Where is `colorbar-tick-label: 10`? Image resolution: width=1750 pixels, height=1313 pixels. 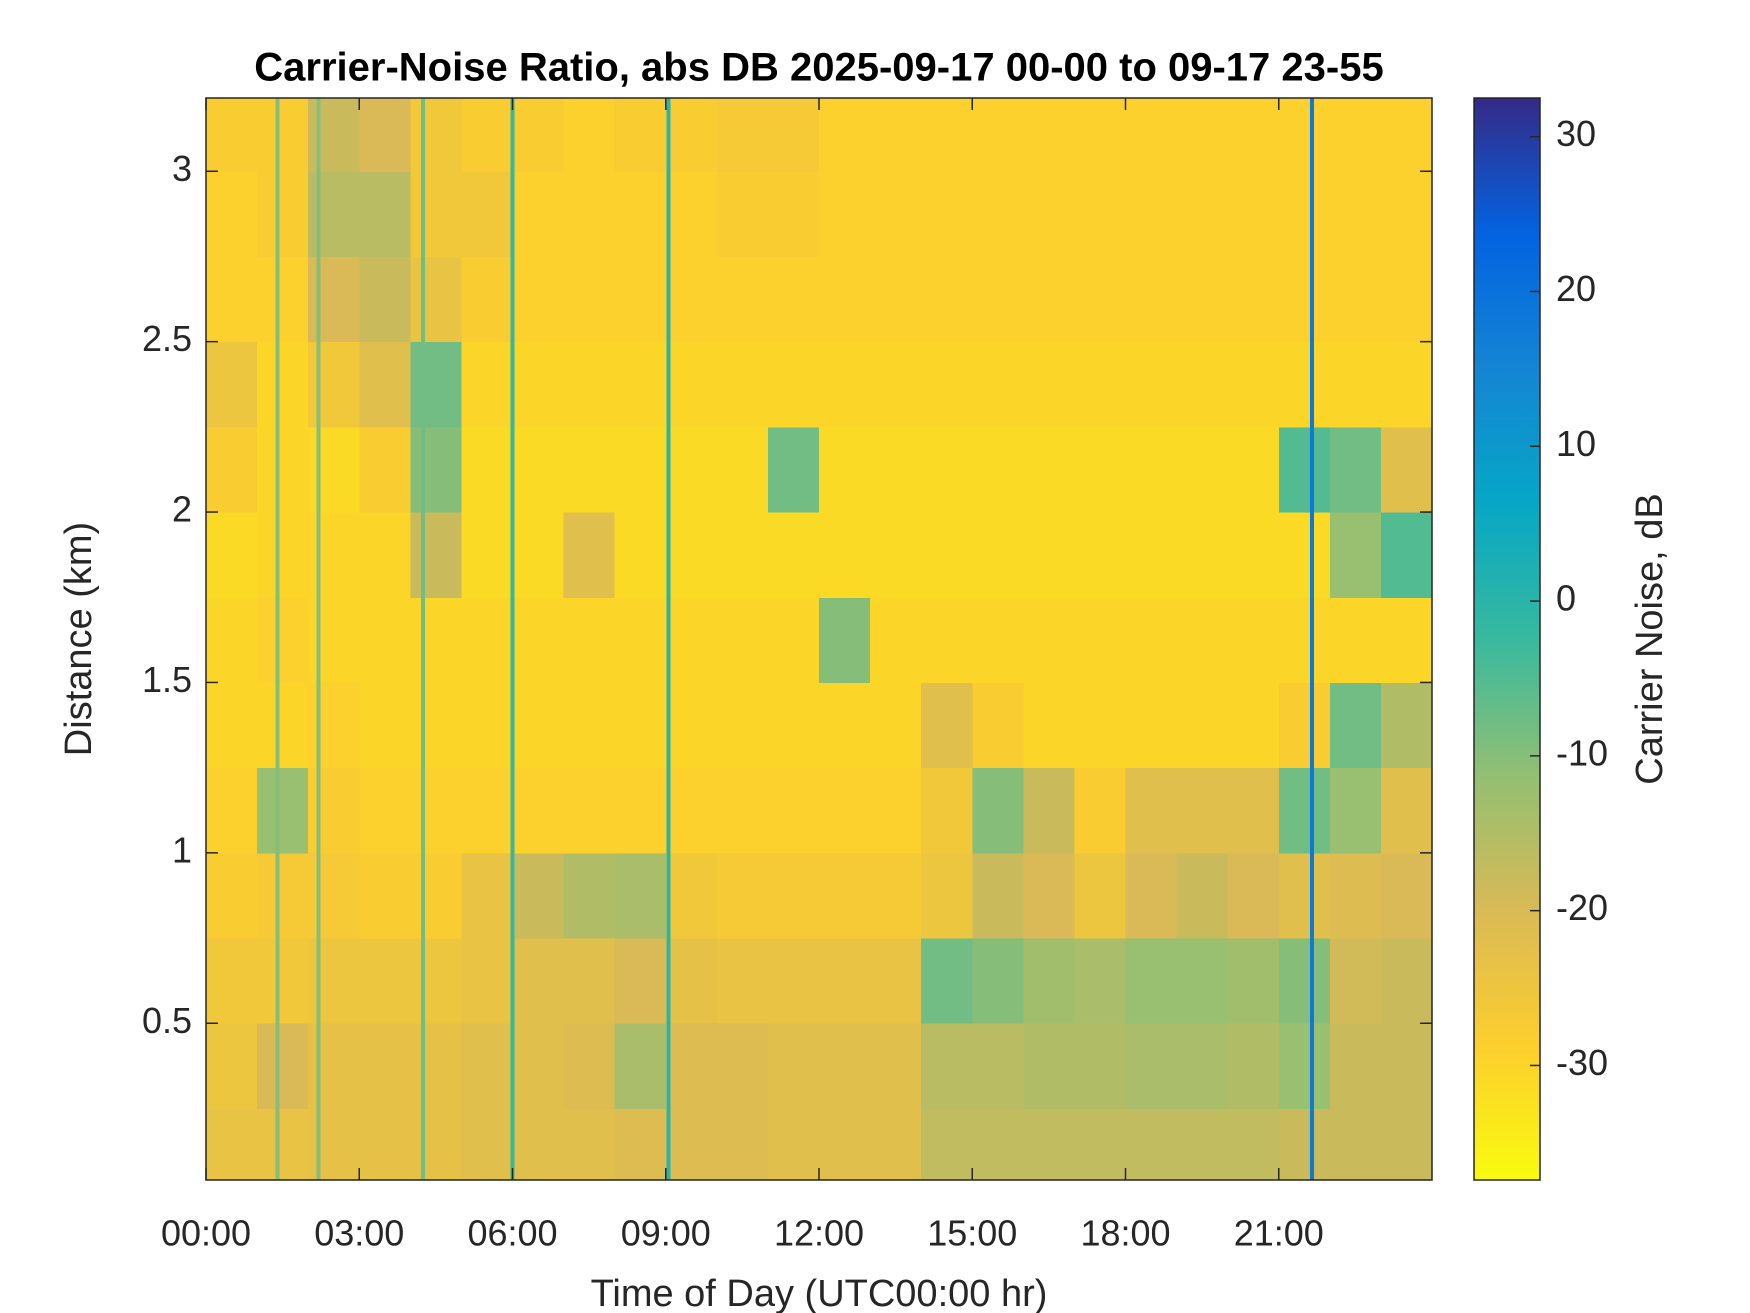
colorbar-tick-label: 10 is located at coordinates (1576, 443).